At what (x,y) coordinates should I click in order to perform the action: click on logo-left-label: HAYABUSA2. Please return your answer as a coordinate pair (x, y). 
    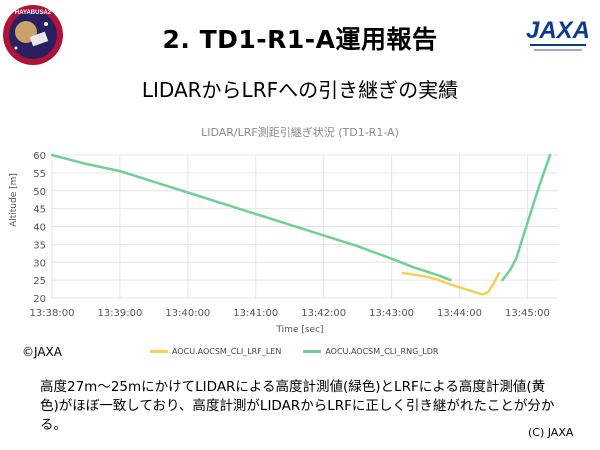
    Looking at the image, I should click on (33, 13).